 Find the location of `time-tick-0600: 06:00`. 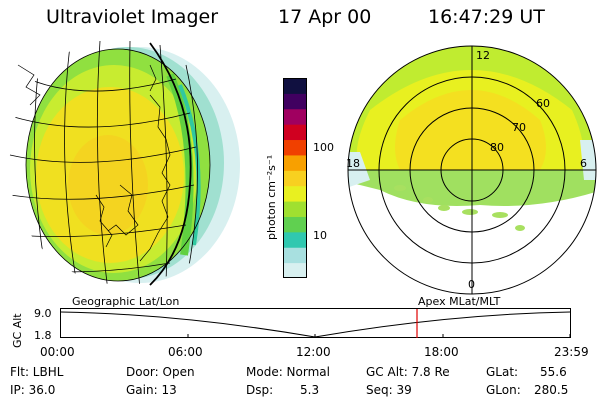

time-tick-0600: 06:00 is located at coordinates (185, 352).